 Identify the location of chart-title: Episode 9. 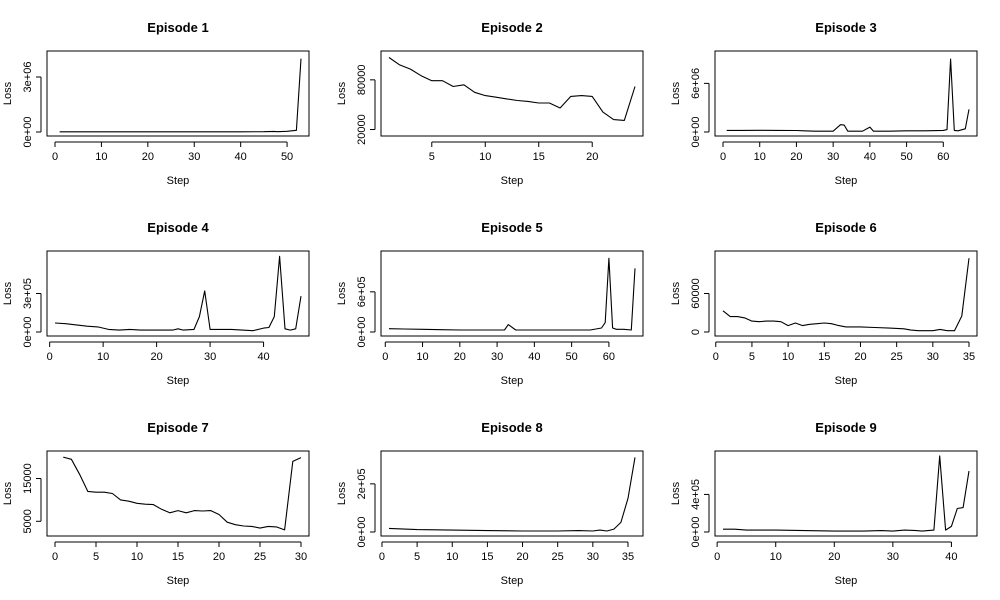
(845, 427).